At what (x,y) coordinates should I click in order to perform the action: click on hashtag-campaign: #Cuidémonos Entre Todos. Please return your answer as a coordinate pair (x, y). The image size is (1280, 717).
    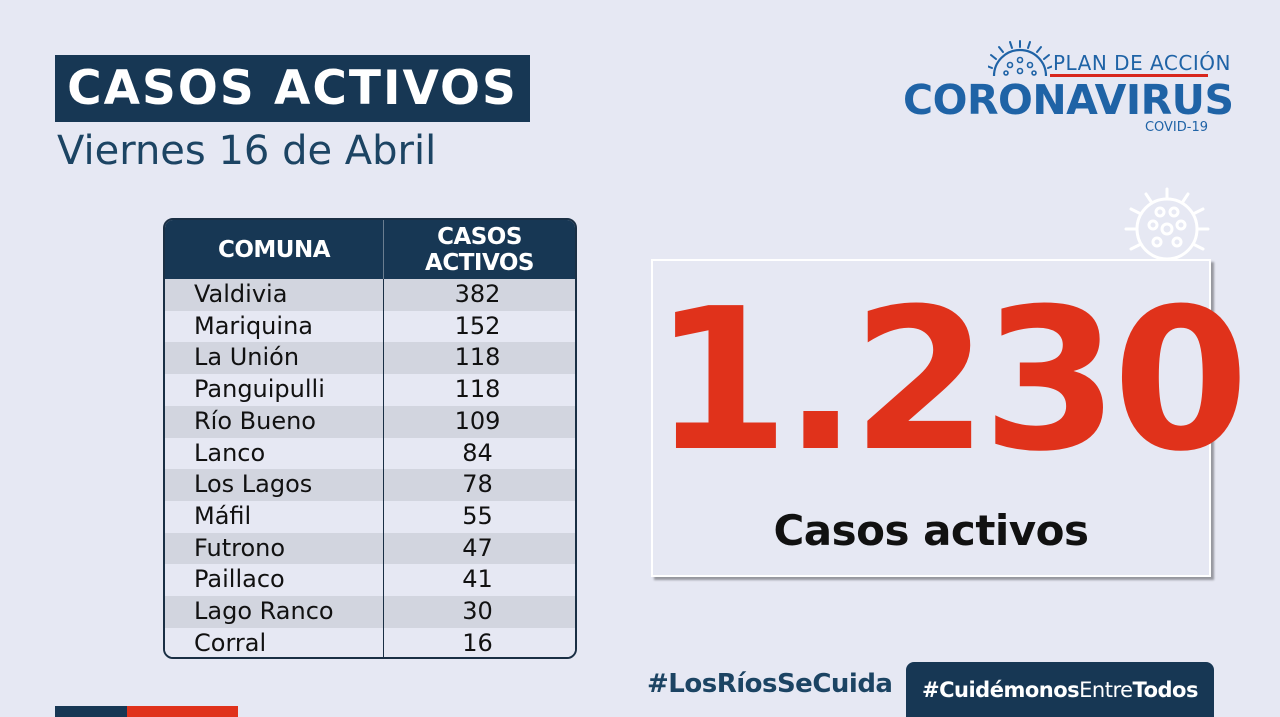
    Looking at the image, I should click on (1060, 689).